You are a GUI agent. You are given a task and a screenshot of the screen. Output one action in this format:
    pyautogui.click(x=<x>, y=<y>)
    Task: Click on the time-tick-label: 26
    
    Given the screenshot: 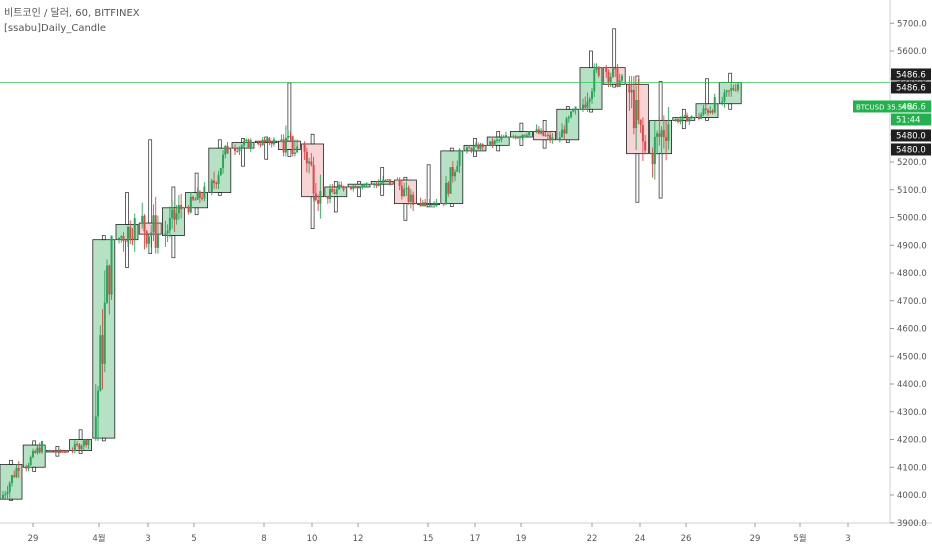 What is the action you would take?
    pyautogui.click(x=686, y=539)
    